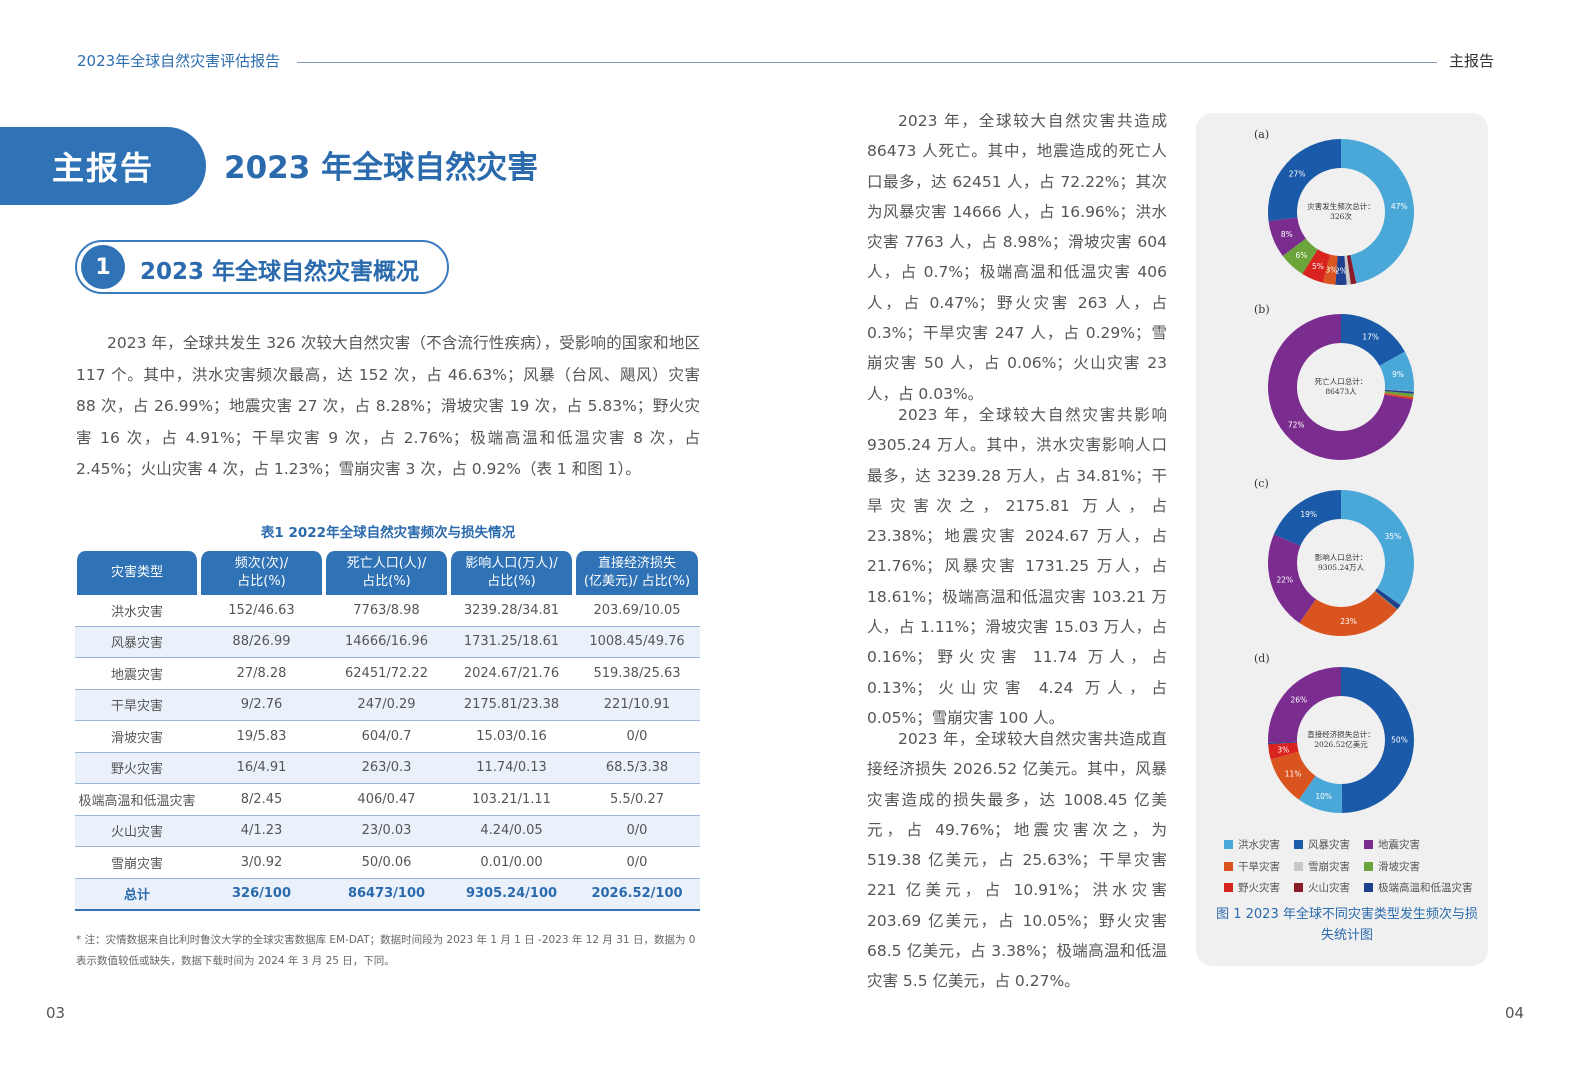 The width and height of the screenshot is (1586, 1077). What do you see at coordinates (1329, 887) in the screenshot?
I see `legend-item: 火山灾害` at bounding box center [1329, 887].